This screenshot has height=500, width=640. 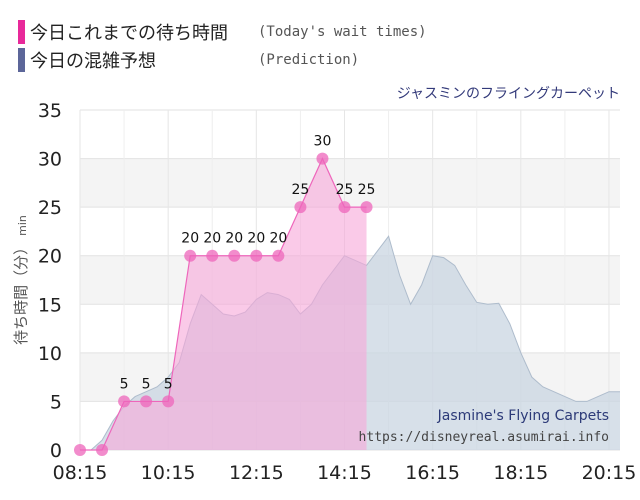 What do you see at coordinates (190, 239) in the screenshot?
I see `data-label-1045: 20` at bounding box center [190, 239].